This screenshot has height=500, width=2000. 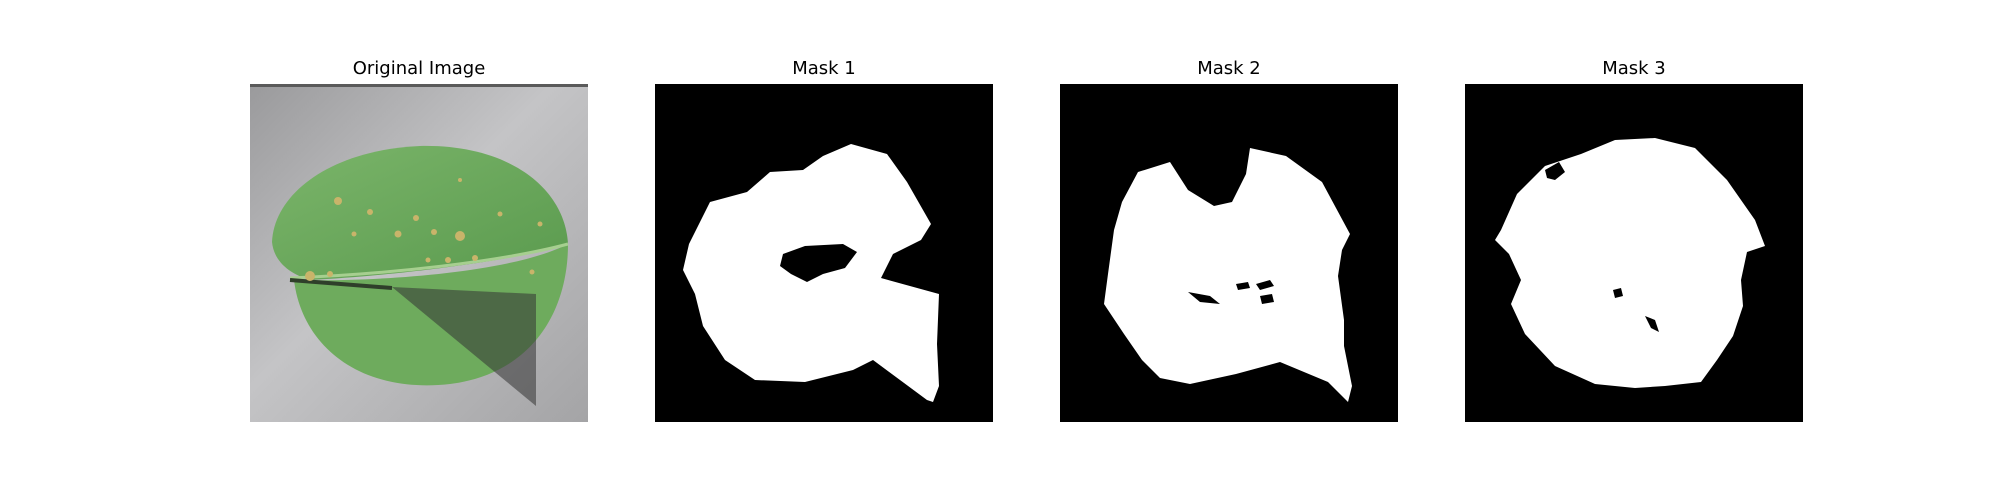 I want to click on mask-2-image, so click(x=1229, y=253).